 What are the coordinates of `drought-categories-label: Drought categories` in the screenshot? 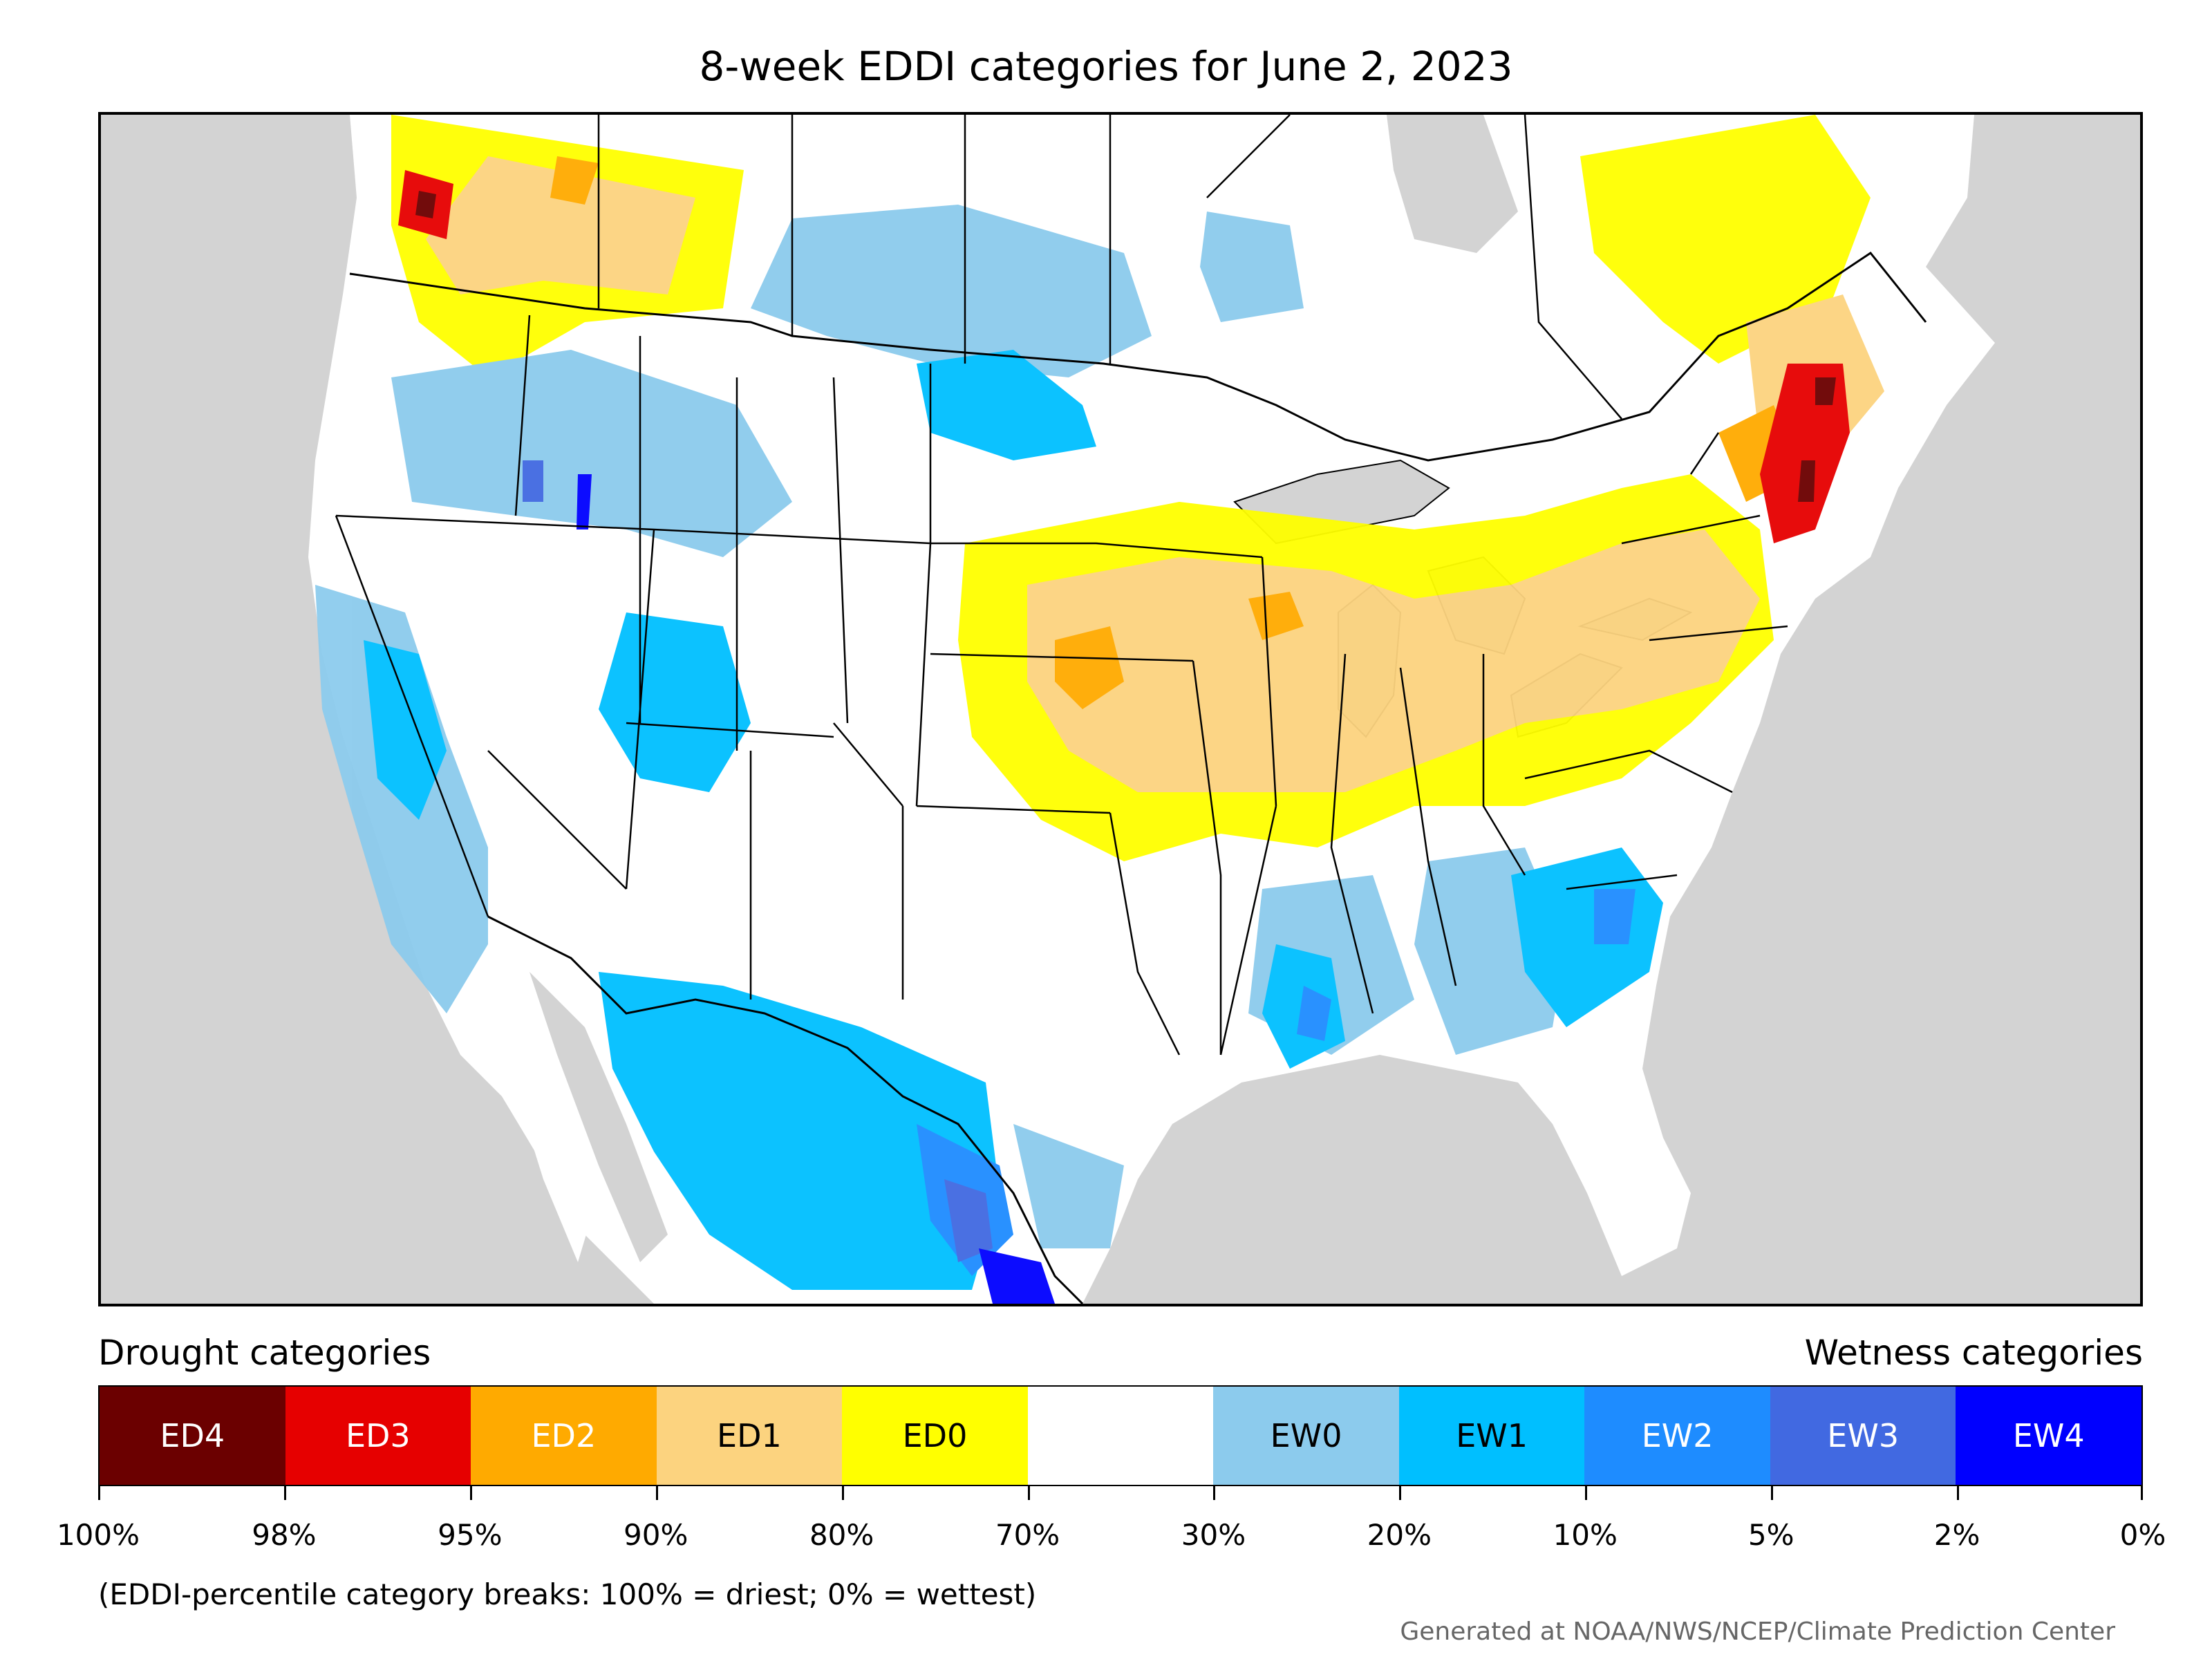 It's located at (264, 1353).